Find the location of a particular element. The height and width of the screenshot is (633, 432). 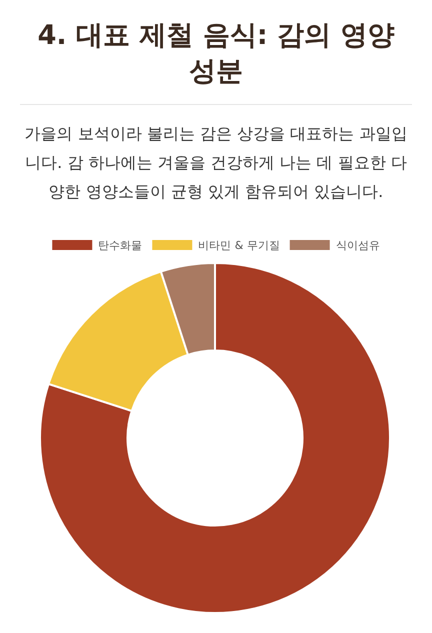

legend-label: 식이섬유 is located at coordinates (358, 245).